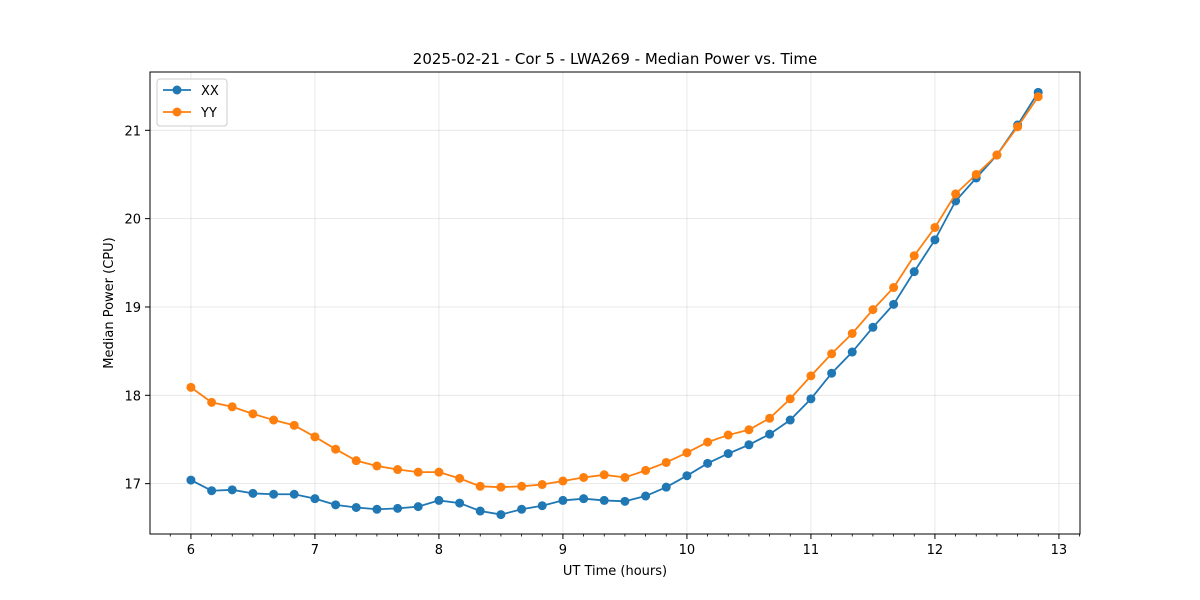 This screenshot has width=1200, height=600. Describe the element at coordinates (811, 550) in the screenshot. I see `x-tick-label: 11` at that location.